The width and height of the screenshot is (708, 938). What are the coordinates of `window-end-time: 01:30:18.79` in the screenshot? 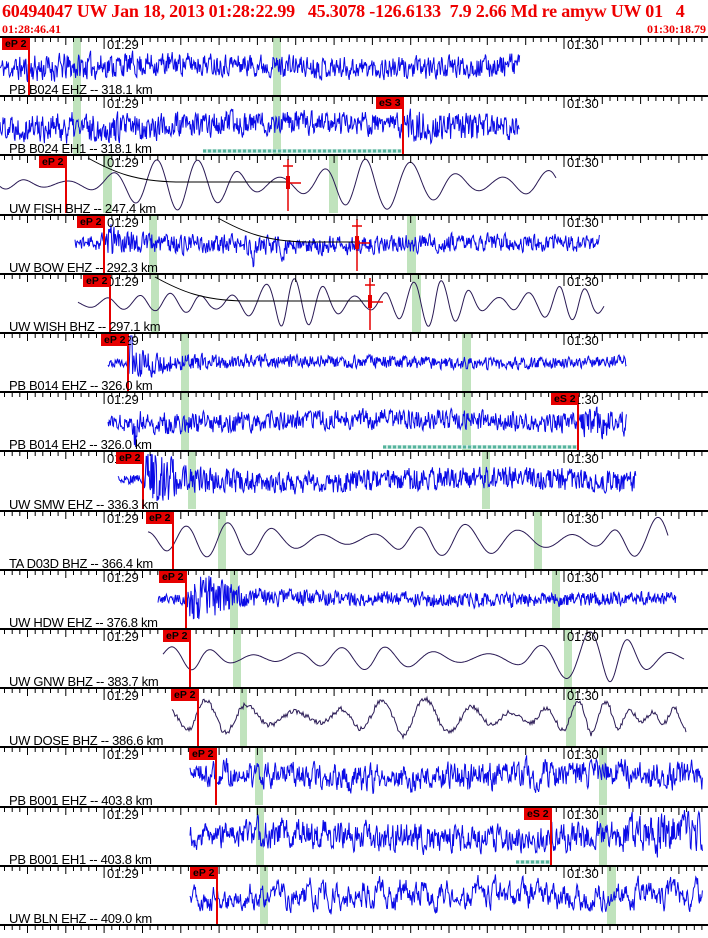 It's located at (676, 29).